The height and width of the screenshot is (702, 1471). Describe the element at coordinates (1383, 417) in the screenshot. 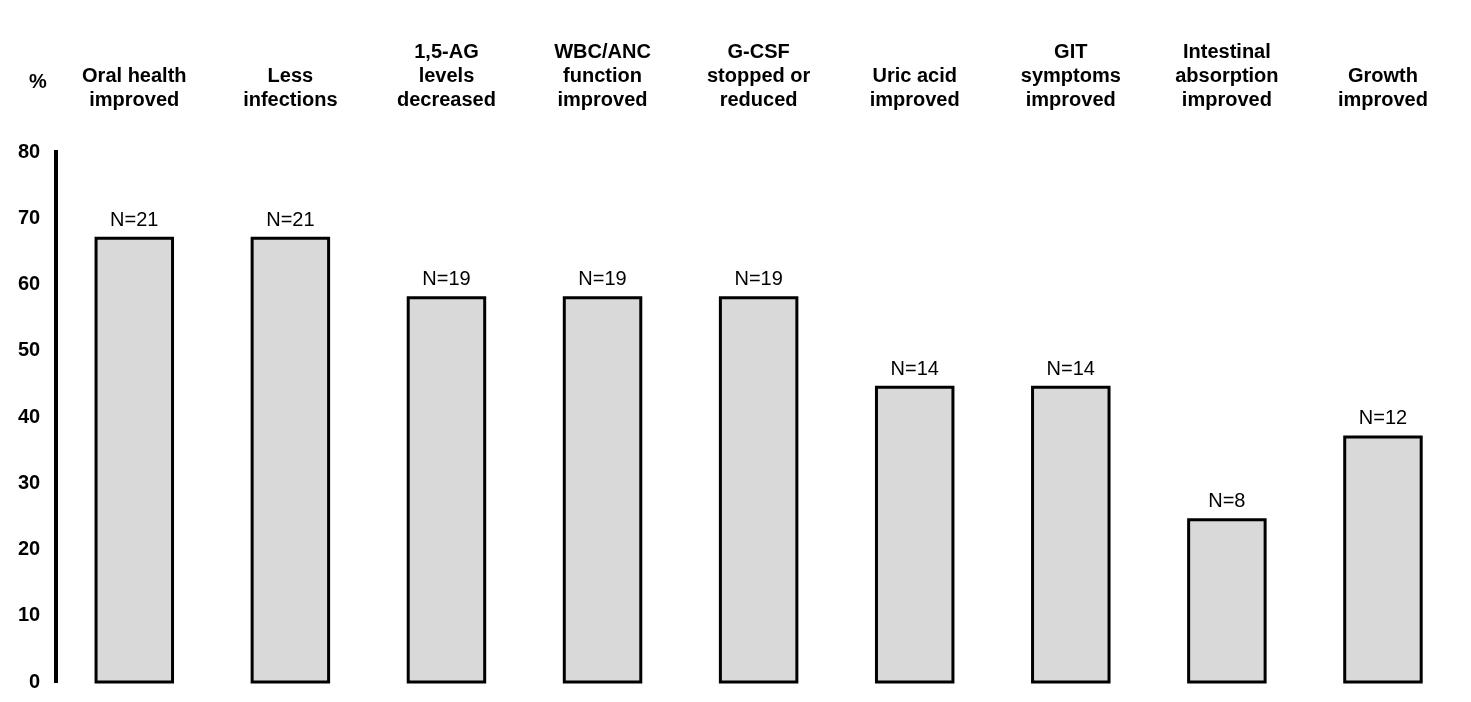

I see `annotation: N=12` at that location.